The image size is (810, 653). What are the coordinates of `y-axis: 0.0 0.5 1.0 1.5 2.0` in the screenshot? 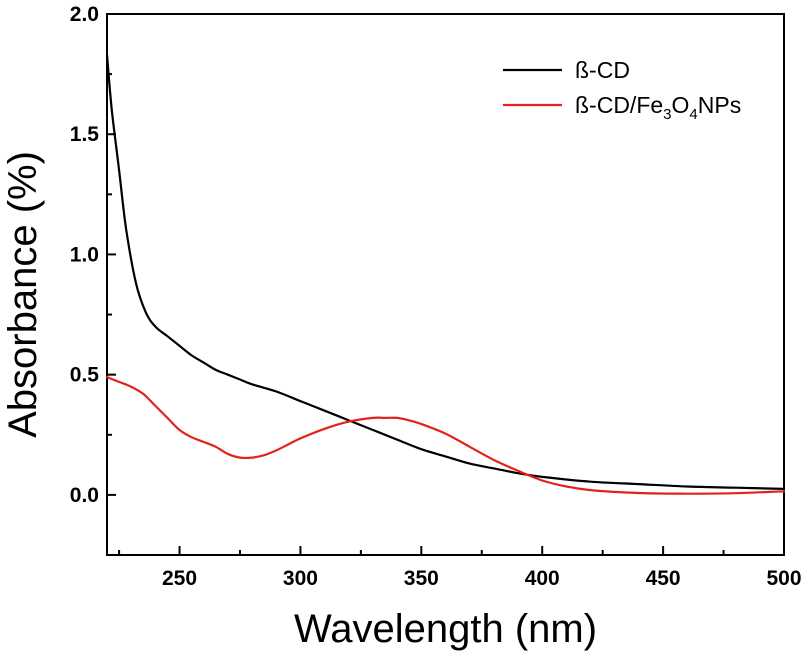 It's located at (93, 279).